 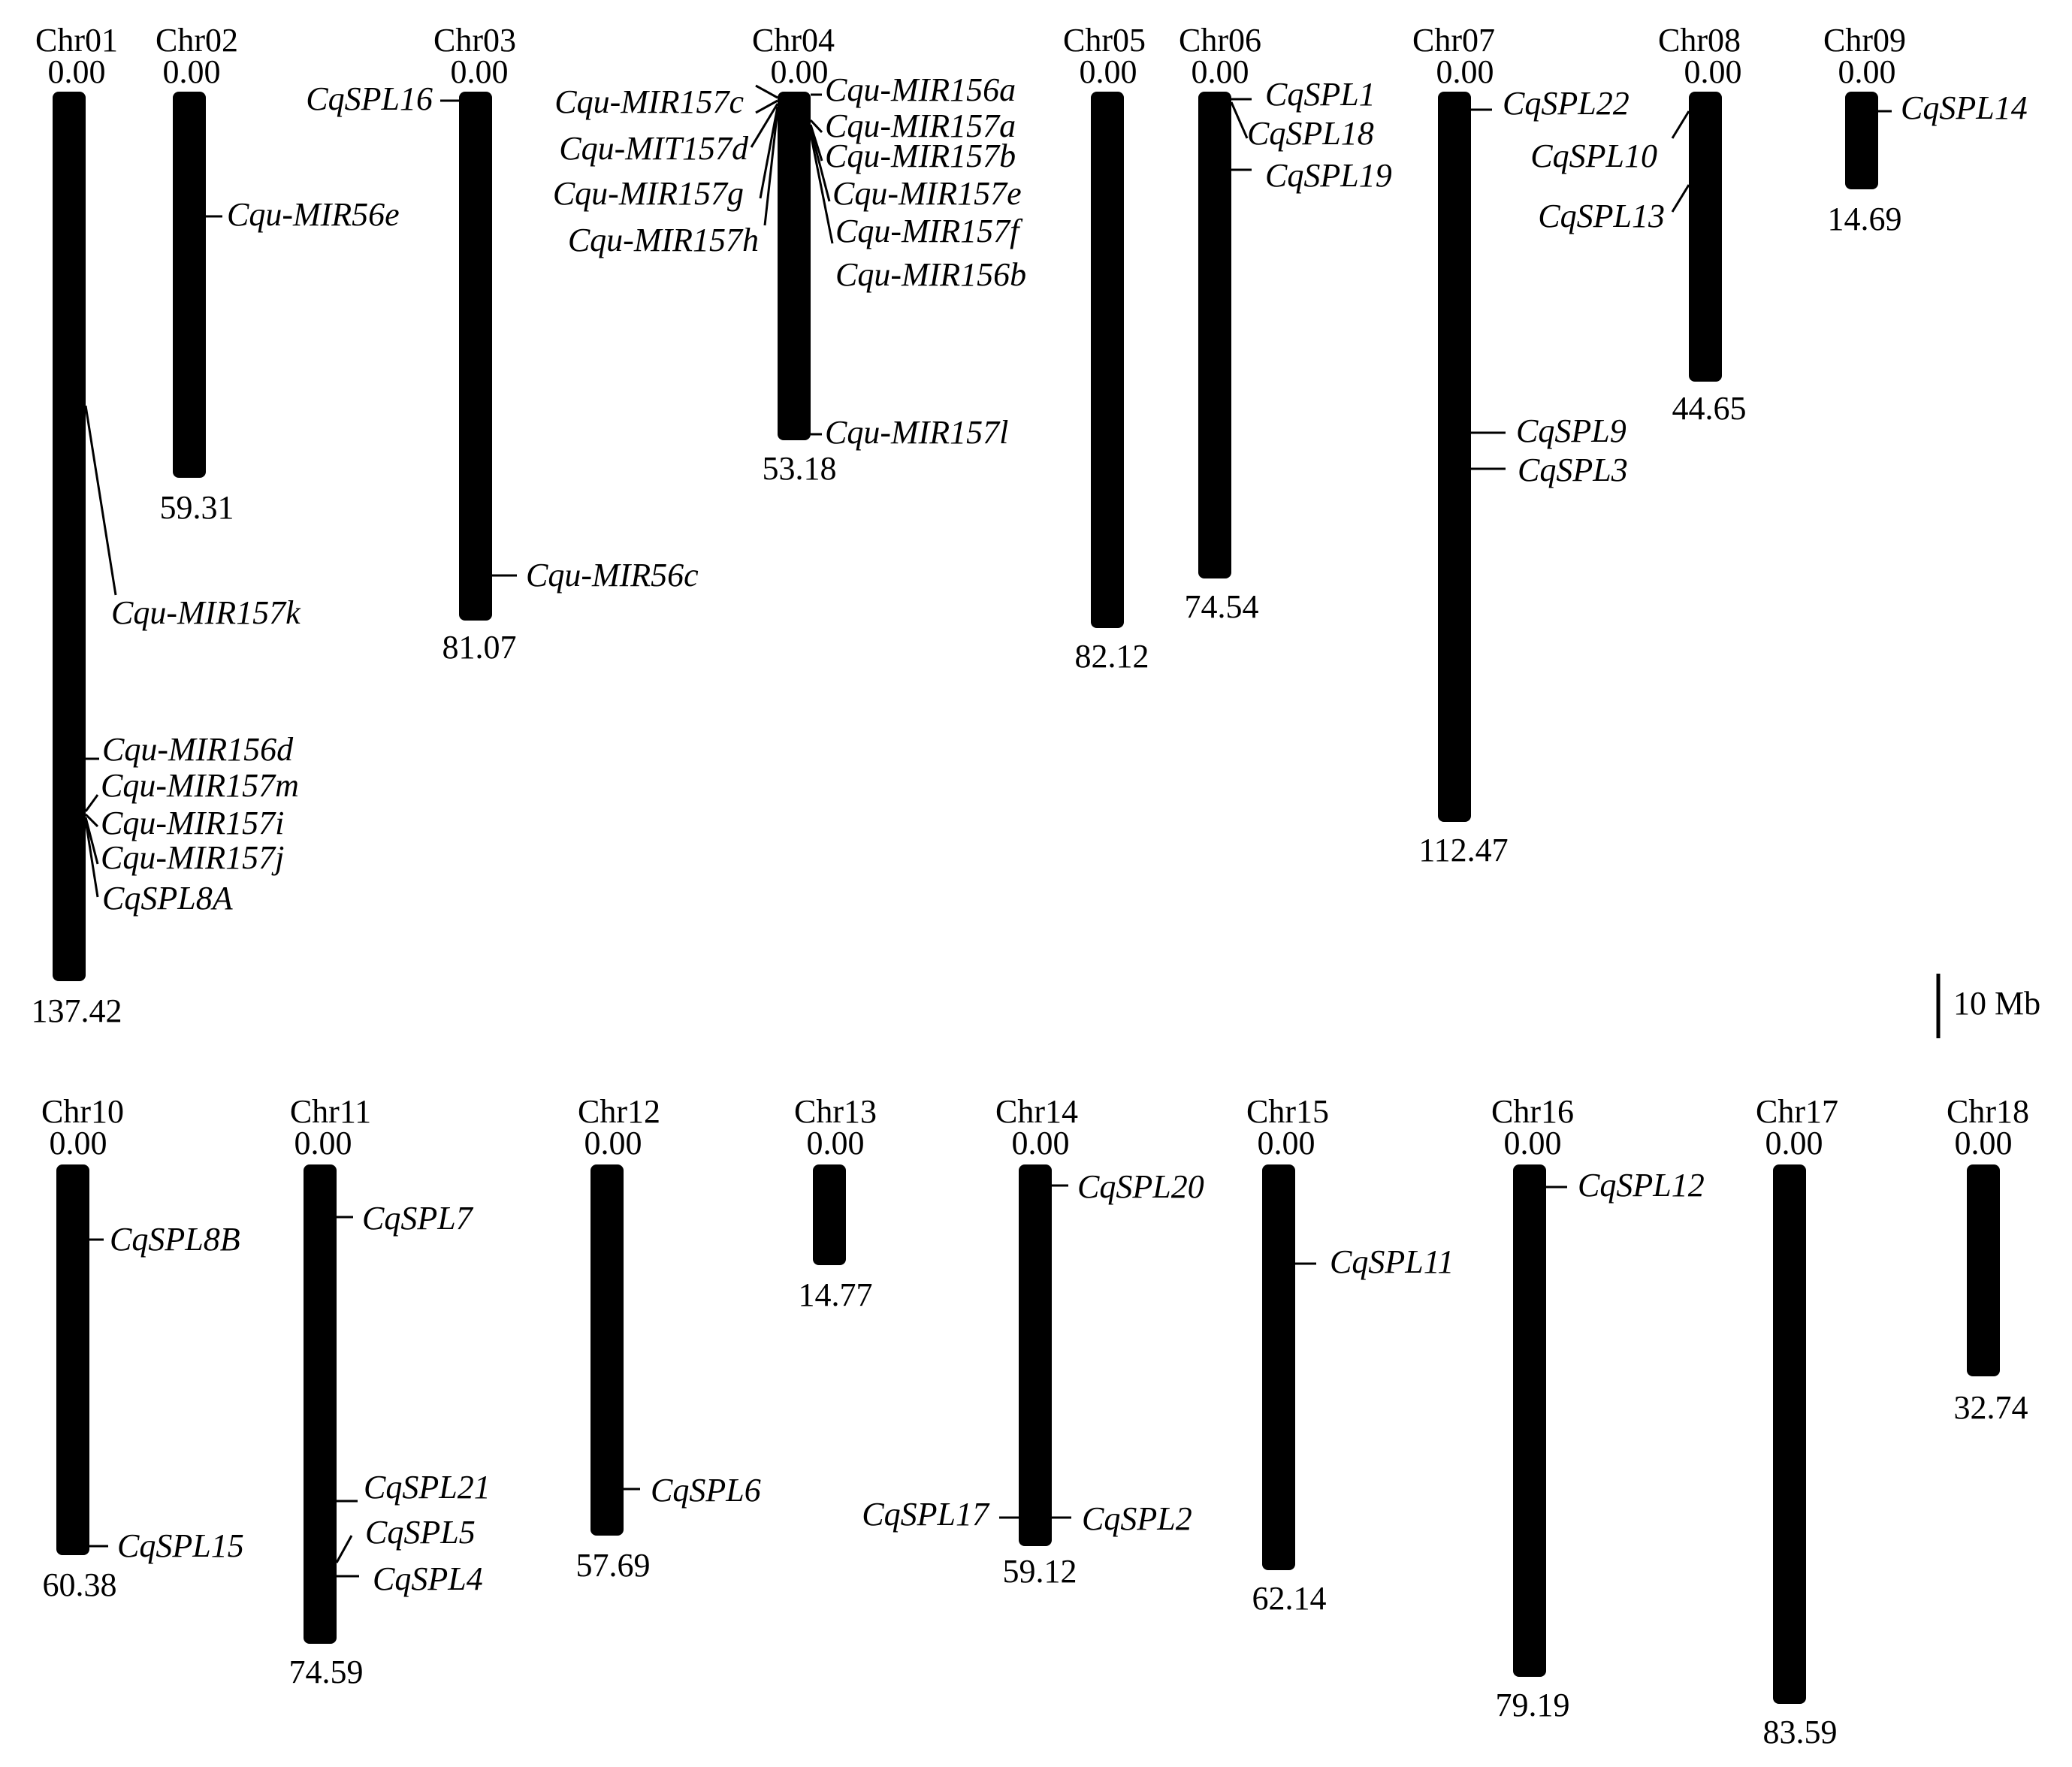 What do you see at coordinates (428, 1579) in the screenshot?
I see `gene-label: CqSPL4` at bounding box center [428, 1579].